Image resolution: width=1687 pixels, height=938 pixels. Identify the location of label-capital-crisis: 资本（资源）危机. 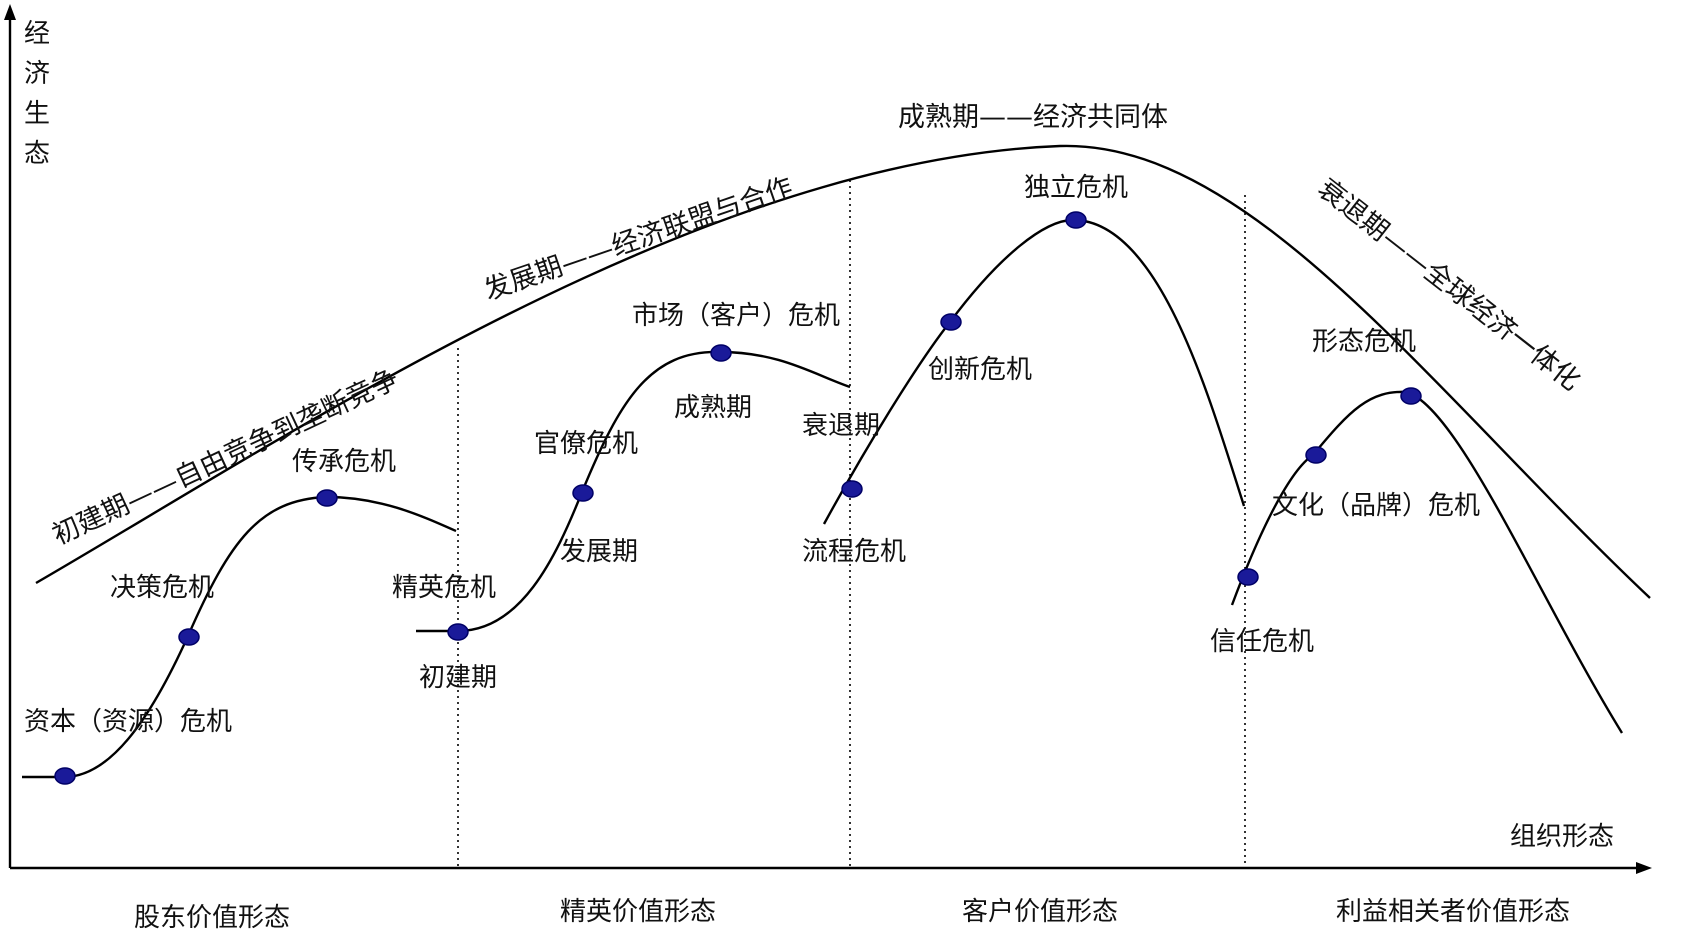
(128, 722).